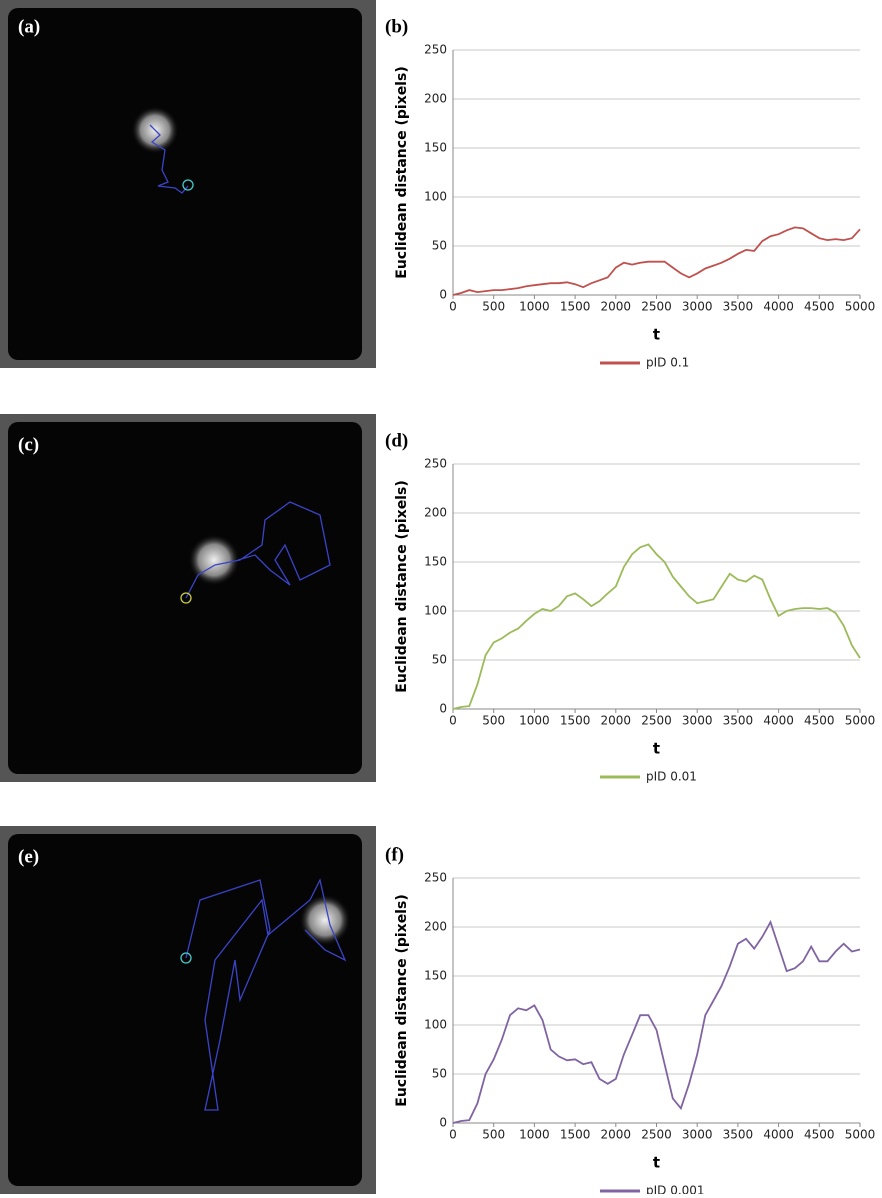 The width and height of the screenshot is (882, 1198). What do you see at coordinates (188, 184) in the screenshot?
I see `image-panel: (a)` at bounding box center [188, 184].